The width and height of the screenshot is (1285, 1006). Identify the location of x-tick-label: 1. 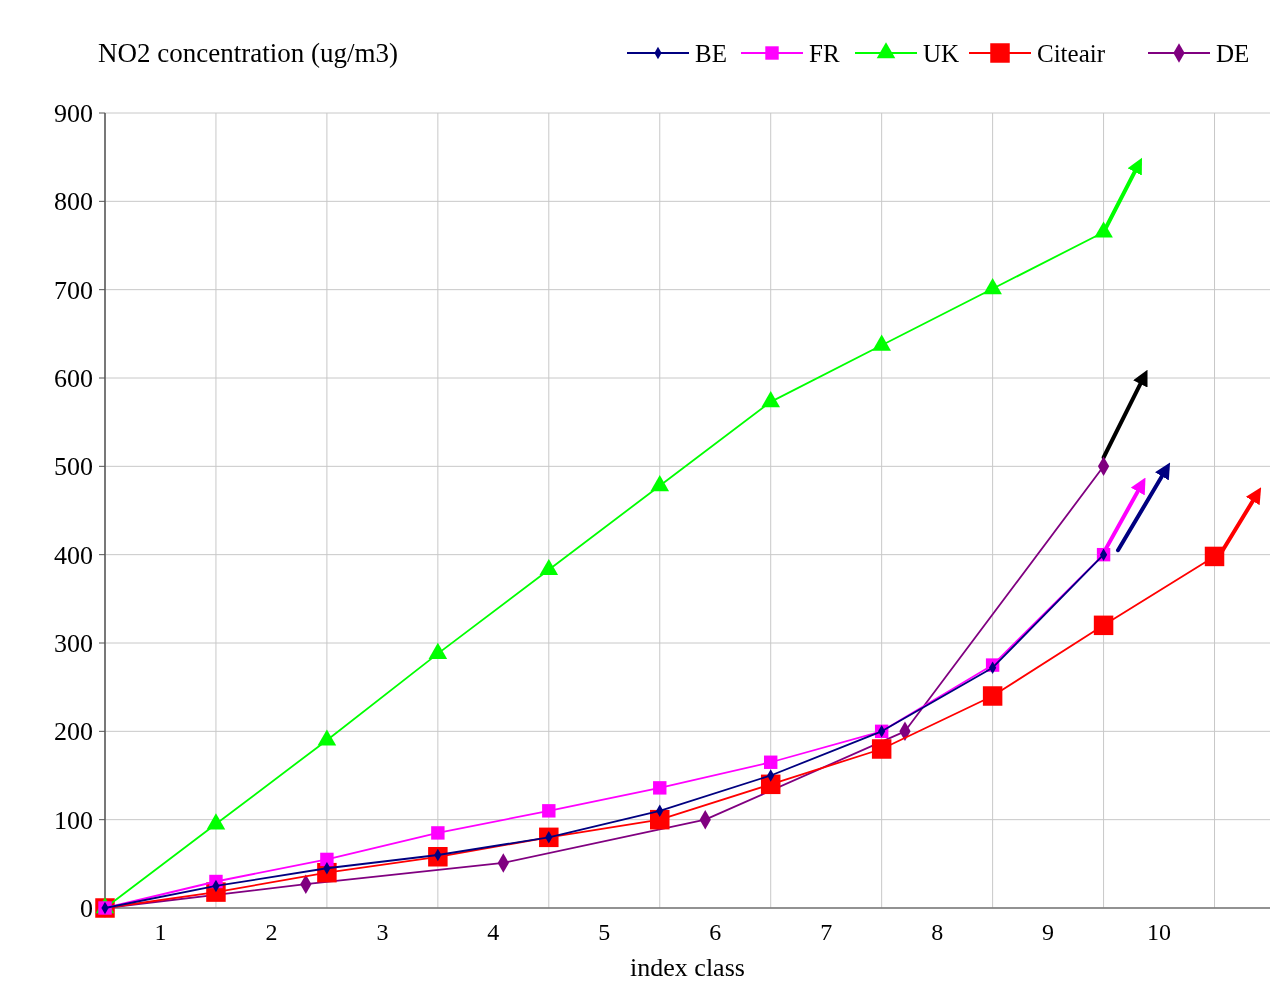
(160, 932).